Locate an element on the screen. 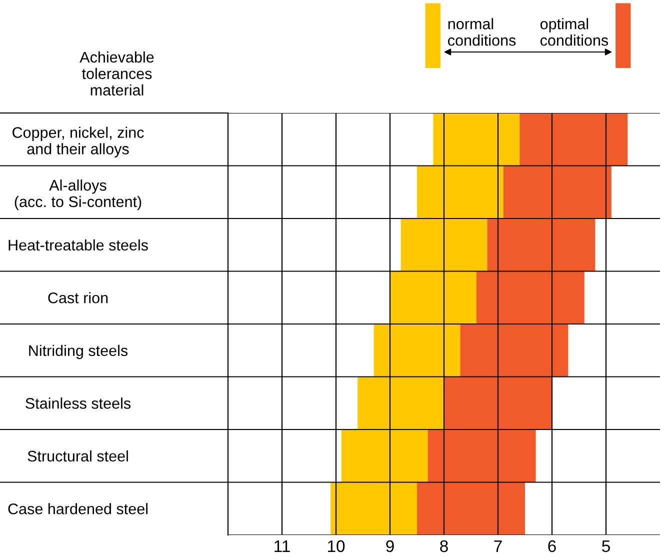 Image resolution: width=664 pixels, height=560 pixels. x-tick-label: 7 is located at coordinates (498, 546).